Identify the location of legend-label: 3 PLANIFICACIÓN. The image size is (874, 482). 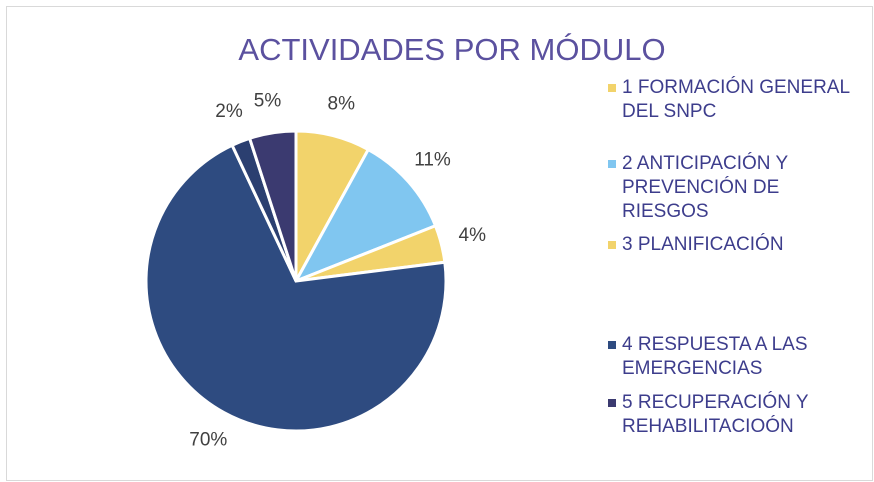
(703, 244).